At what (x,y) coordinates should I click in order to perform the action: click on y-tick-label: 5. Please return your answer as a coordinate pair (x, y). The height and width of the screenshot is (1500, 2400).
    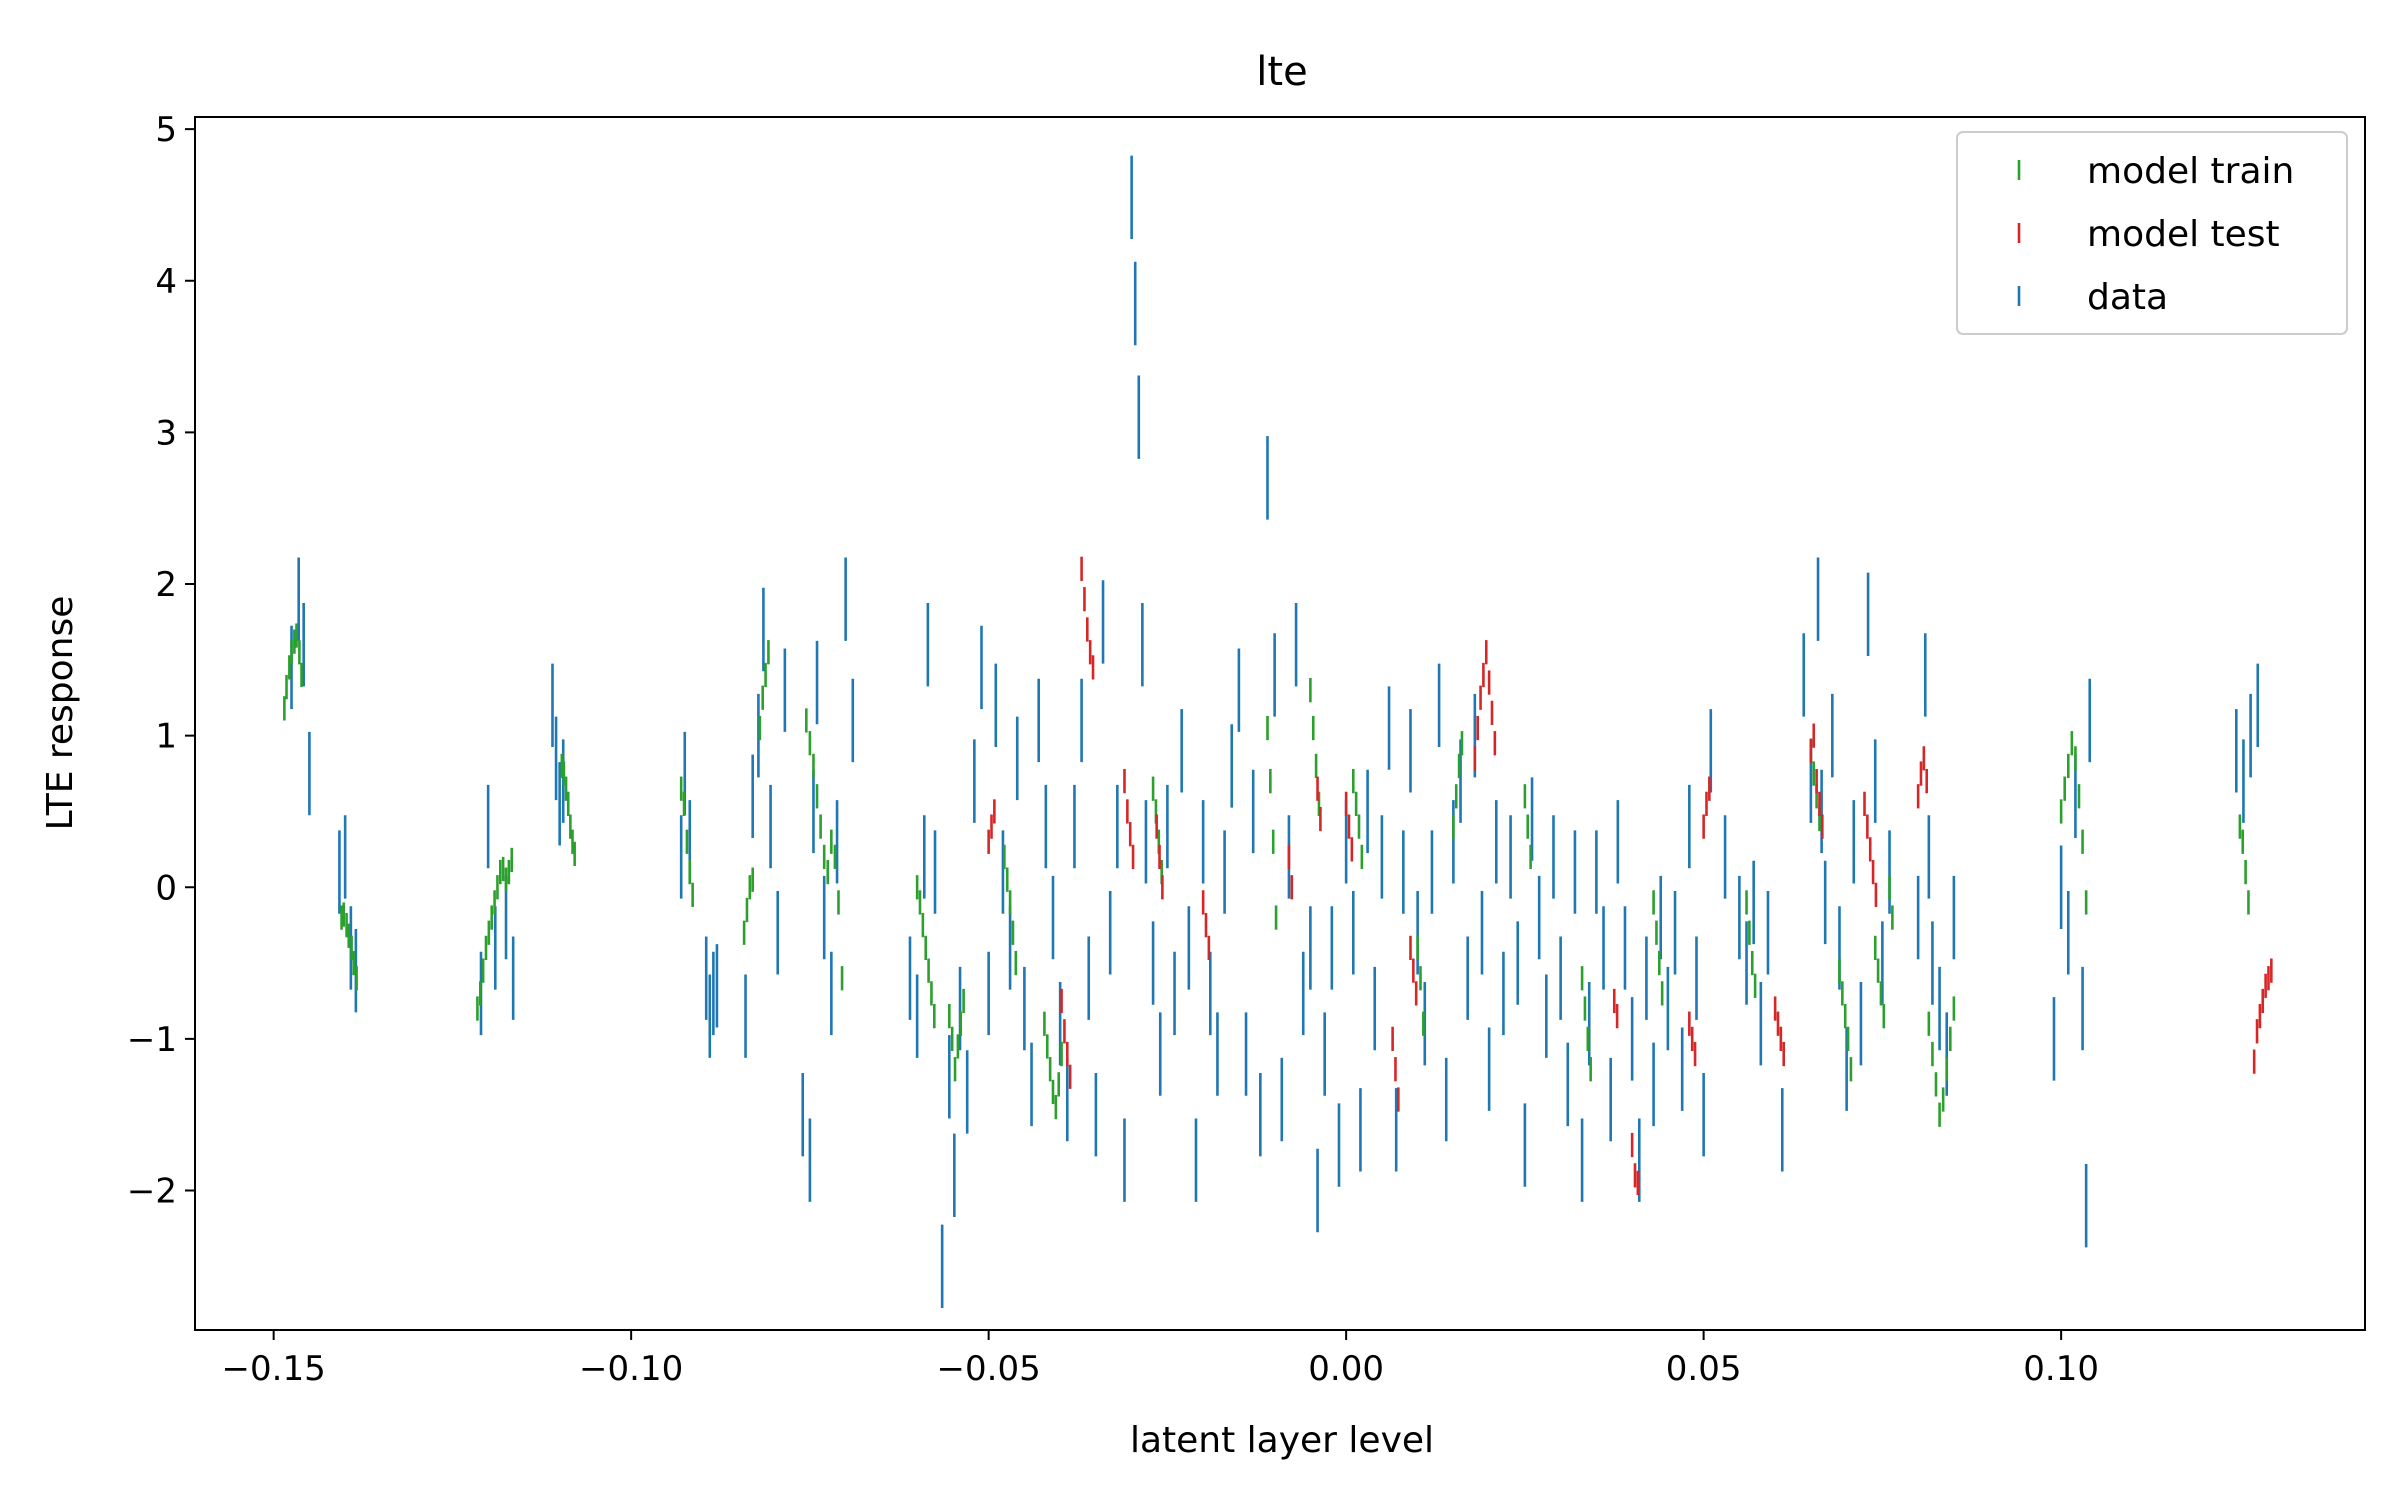
    Looking at the image, I should click on (166, 130).